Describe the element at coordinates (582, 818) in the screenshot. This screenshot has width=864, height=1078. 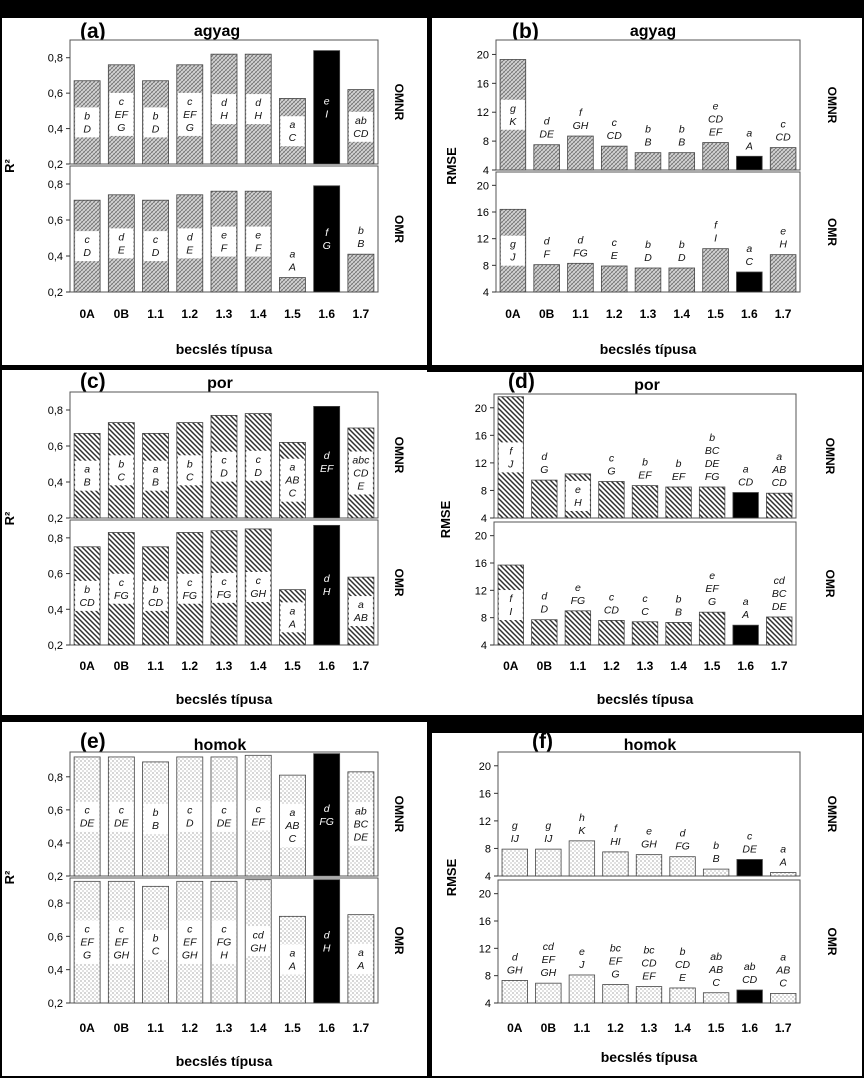
I see `significance-letters: h` at that location.